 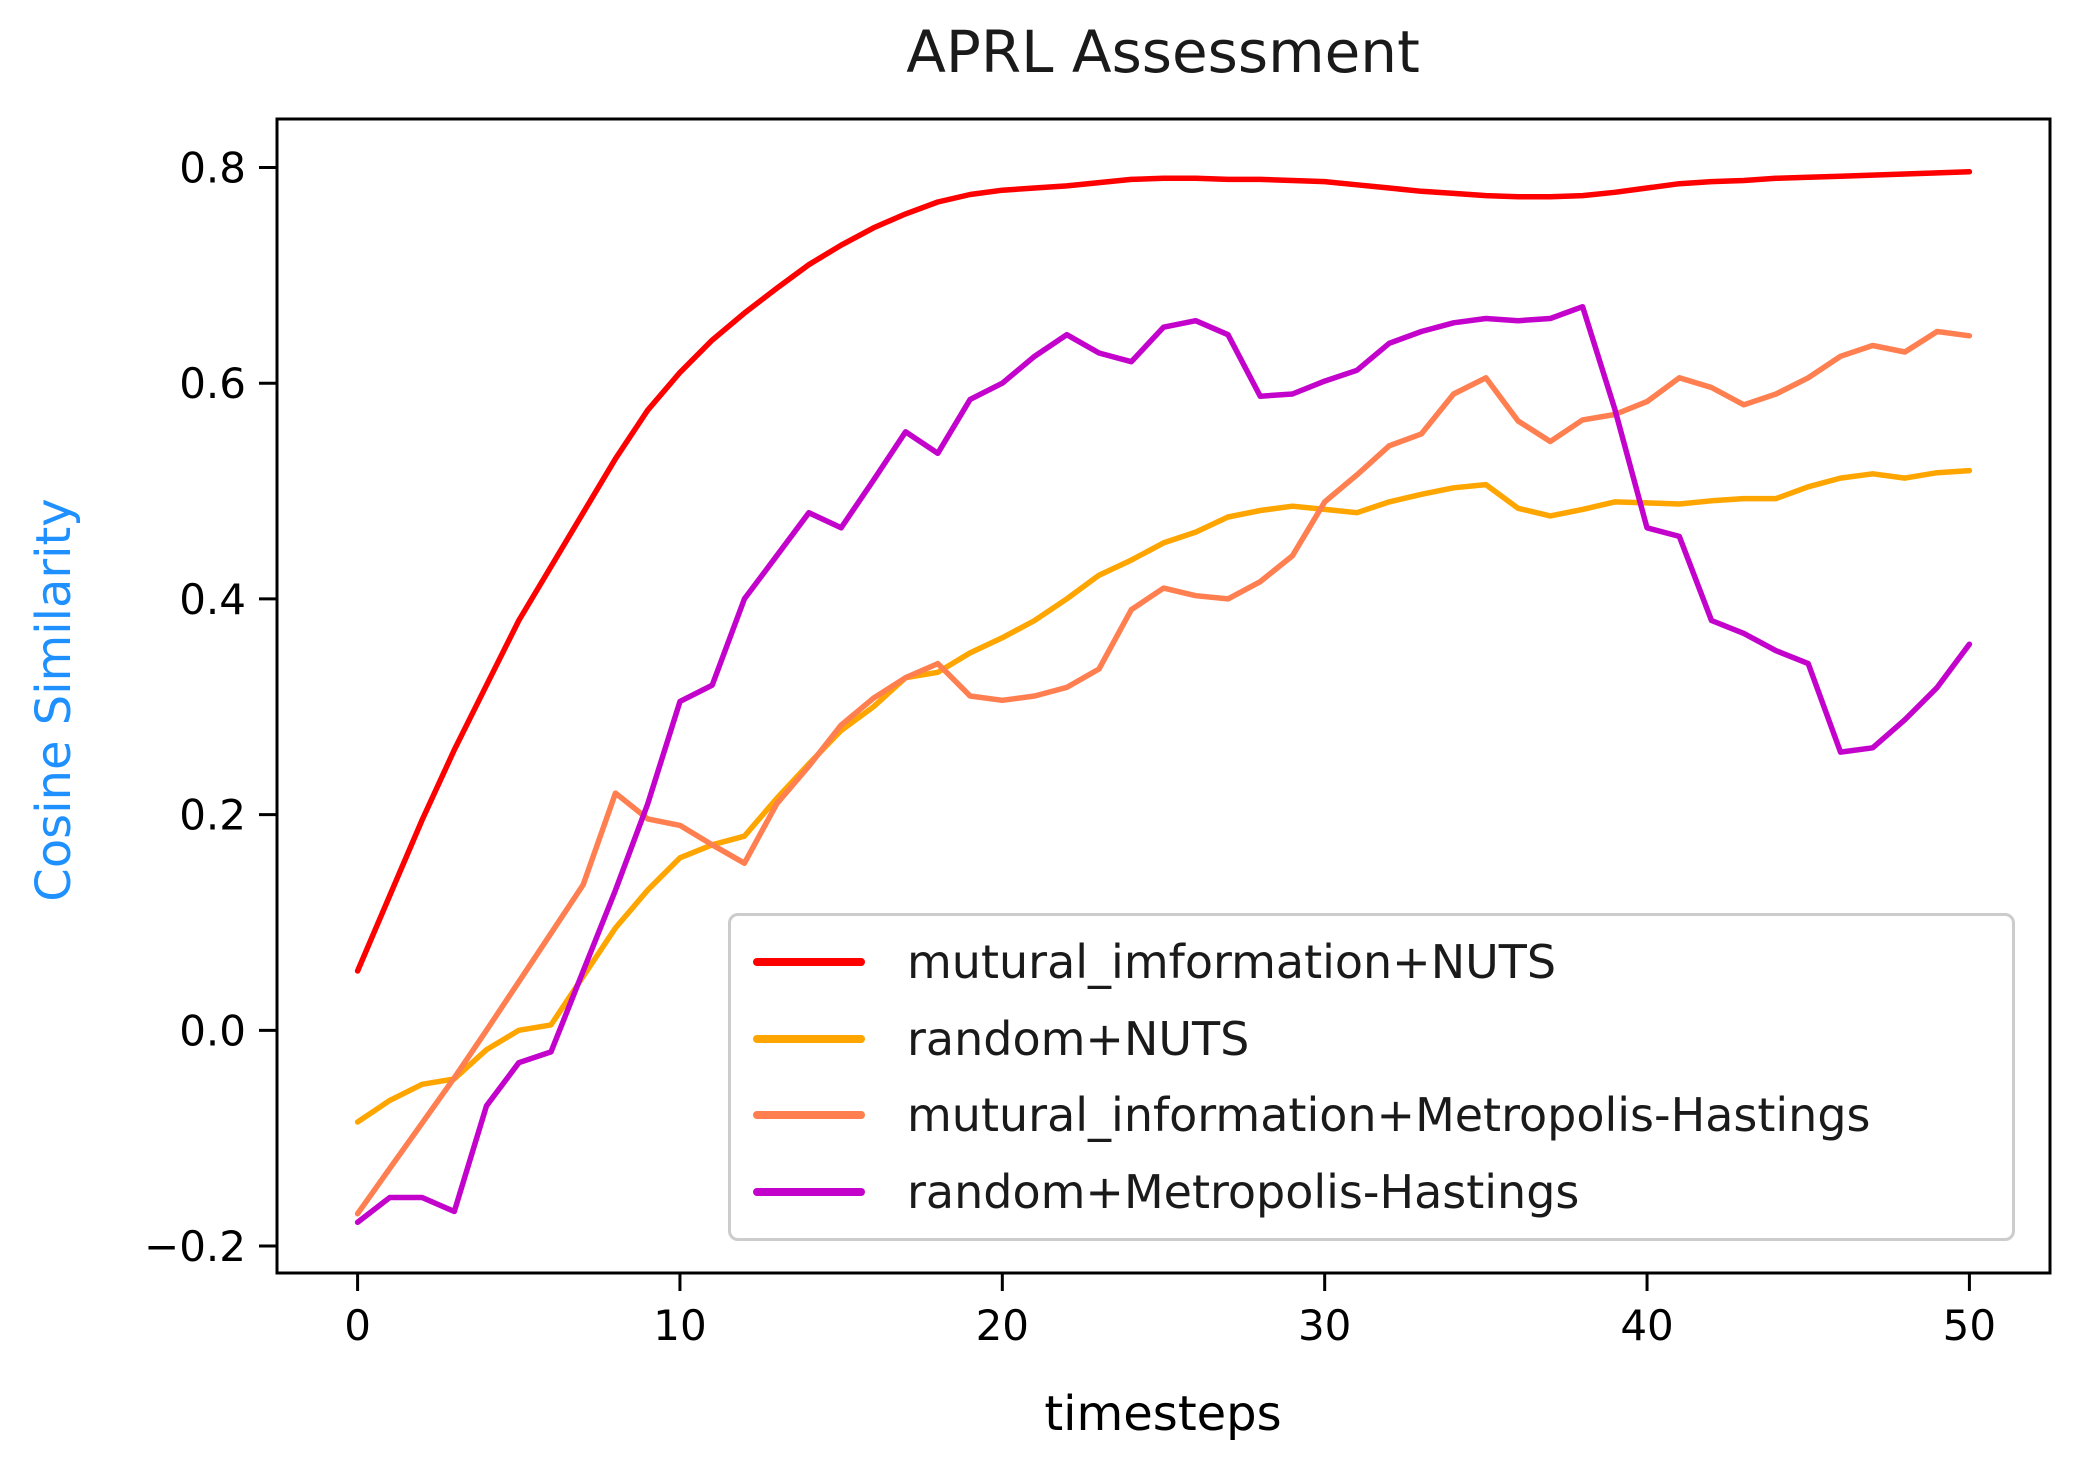 What do you see at coordinates (1324, 1325) in the screenshot?
I see `x-tick-label: 30` at bounding box center [1324, 1325].